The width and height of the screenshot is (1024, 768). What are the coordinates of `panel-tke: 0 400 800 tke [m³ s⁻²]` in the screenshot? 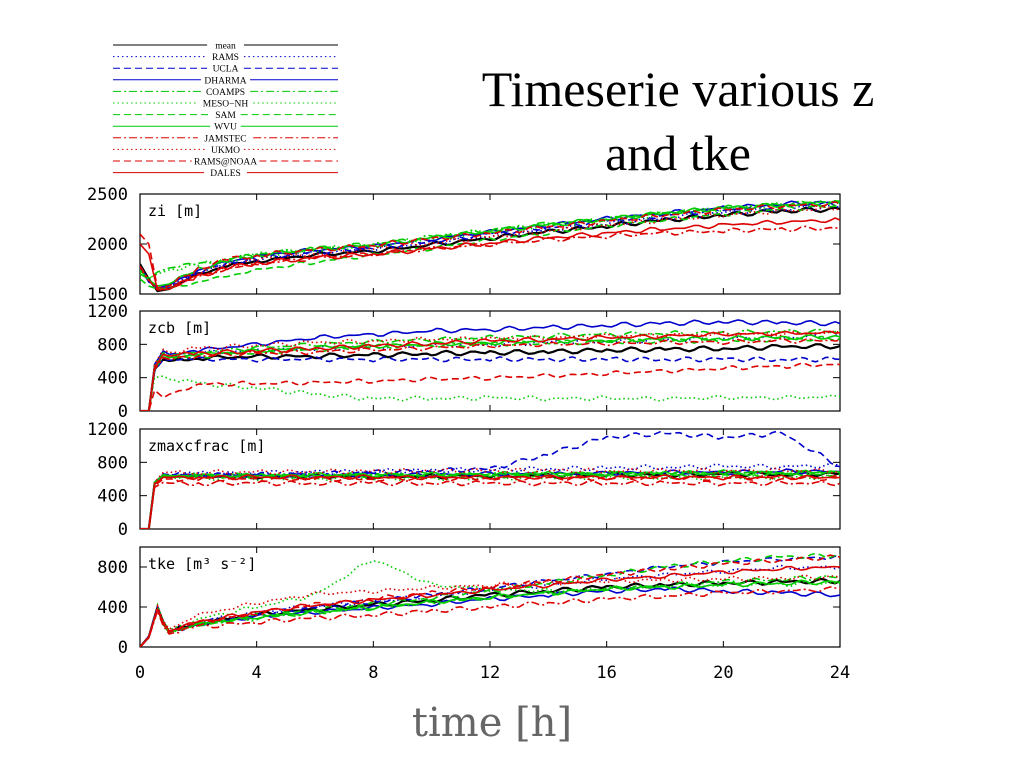 It's located at (469, 602).